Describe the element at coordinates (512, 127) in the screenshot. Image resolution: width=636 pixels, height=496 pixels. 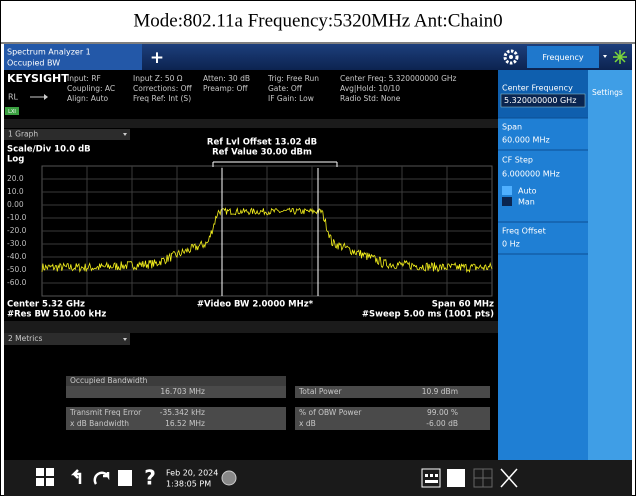
I see `span-item-label: Span` at that location.